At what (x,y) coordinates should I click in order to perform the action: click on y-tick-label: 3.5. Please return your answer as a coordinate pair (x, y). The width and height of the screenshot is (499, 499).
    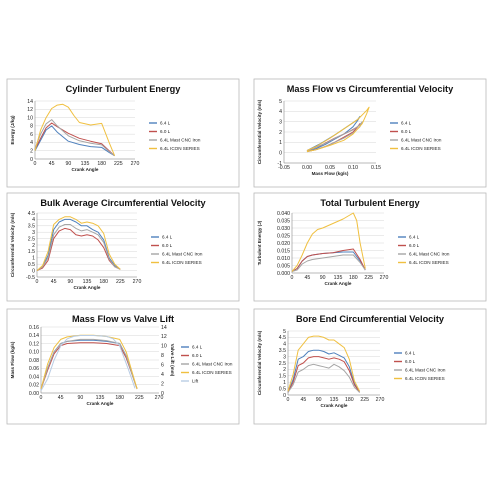
    Looking at the image, I should click on (282, 351).